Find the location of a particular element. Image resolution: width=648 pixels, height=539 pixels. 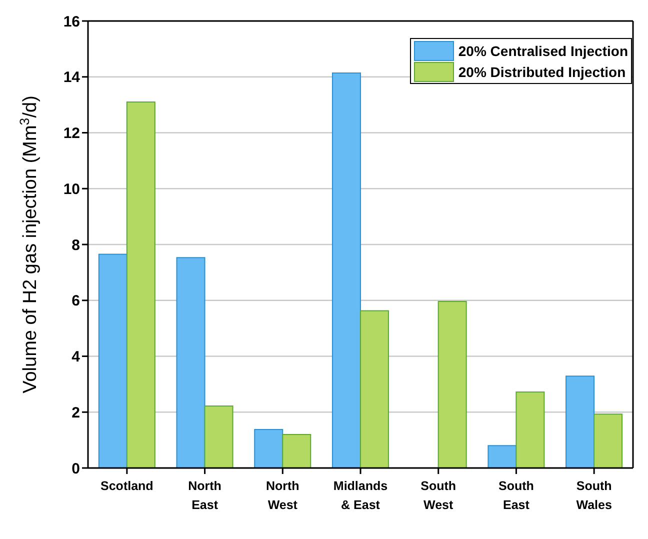

y-tick-label: 4 is located at coordinates (76, 357).